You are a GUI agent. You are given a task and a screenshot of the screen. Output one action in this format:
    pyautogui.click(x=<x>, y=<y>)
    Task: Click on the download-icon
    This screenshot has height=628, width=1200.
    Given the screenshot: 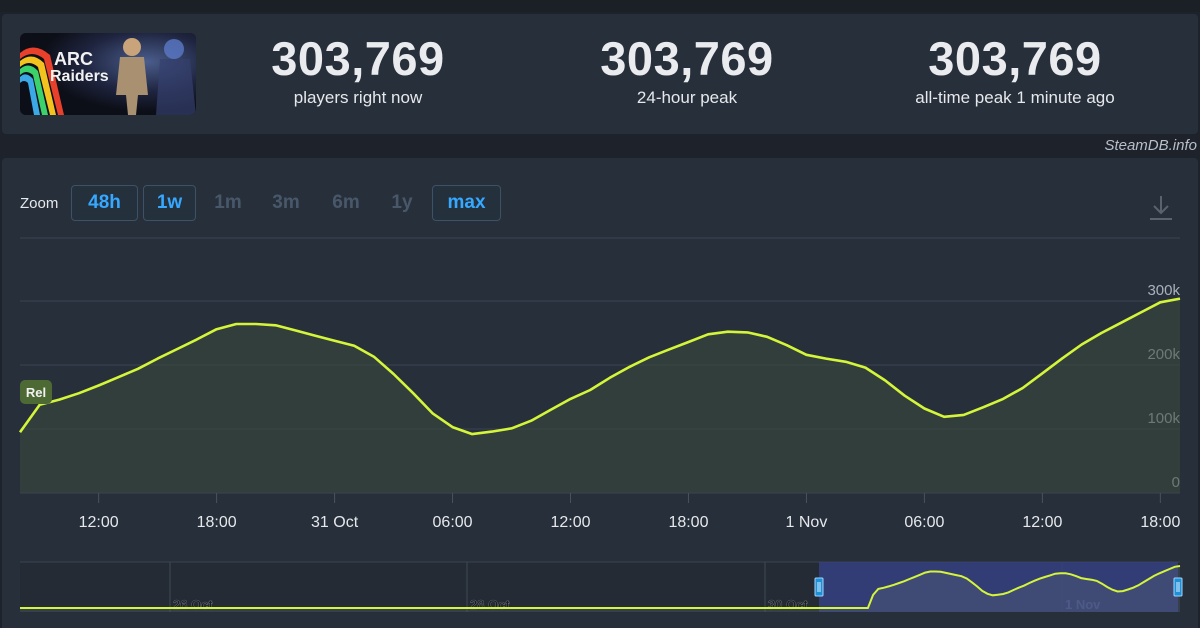 What is the action you would take?
    pyautogui.click(x=1161, y=208)
    